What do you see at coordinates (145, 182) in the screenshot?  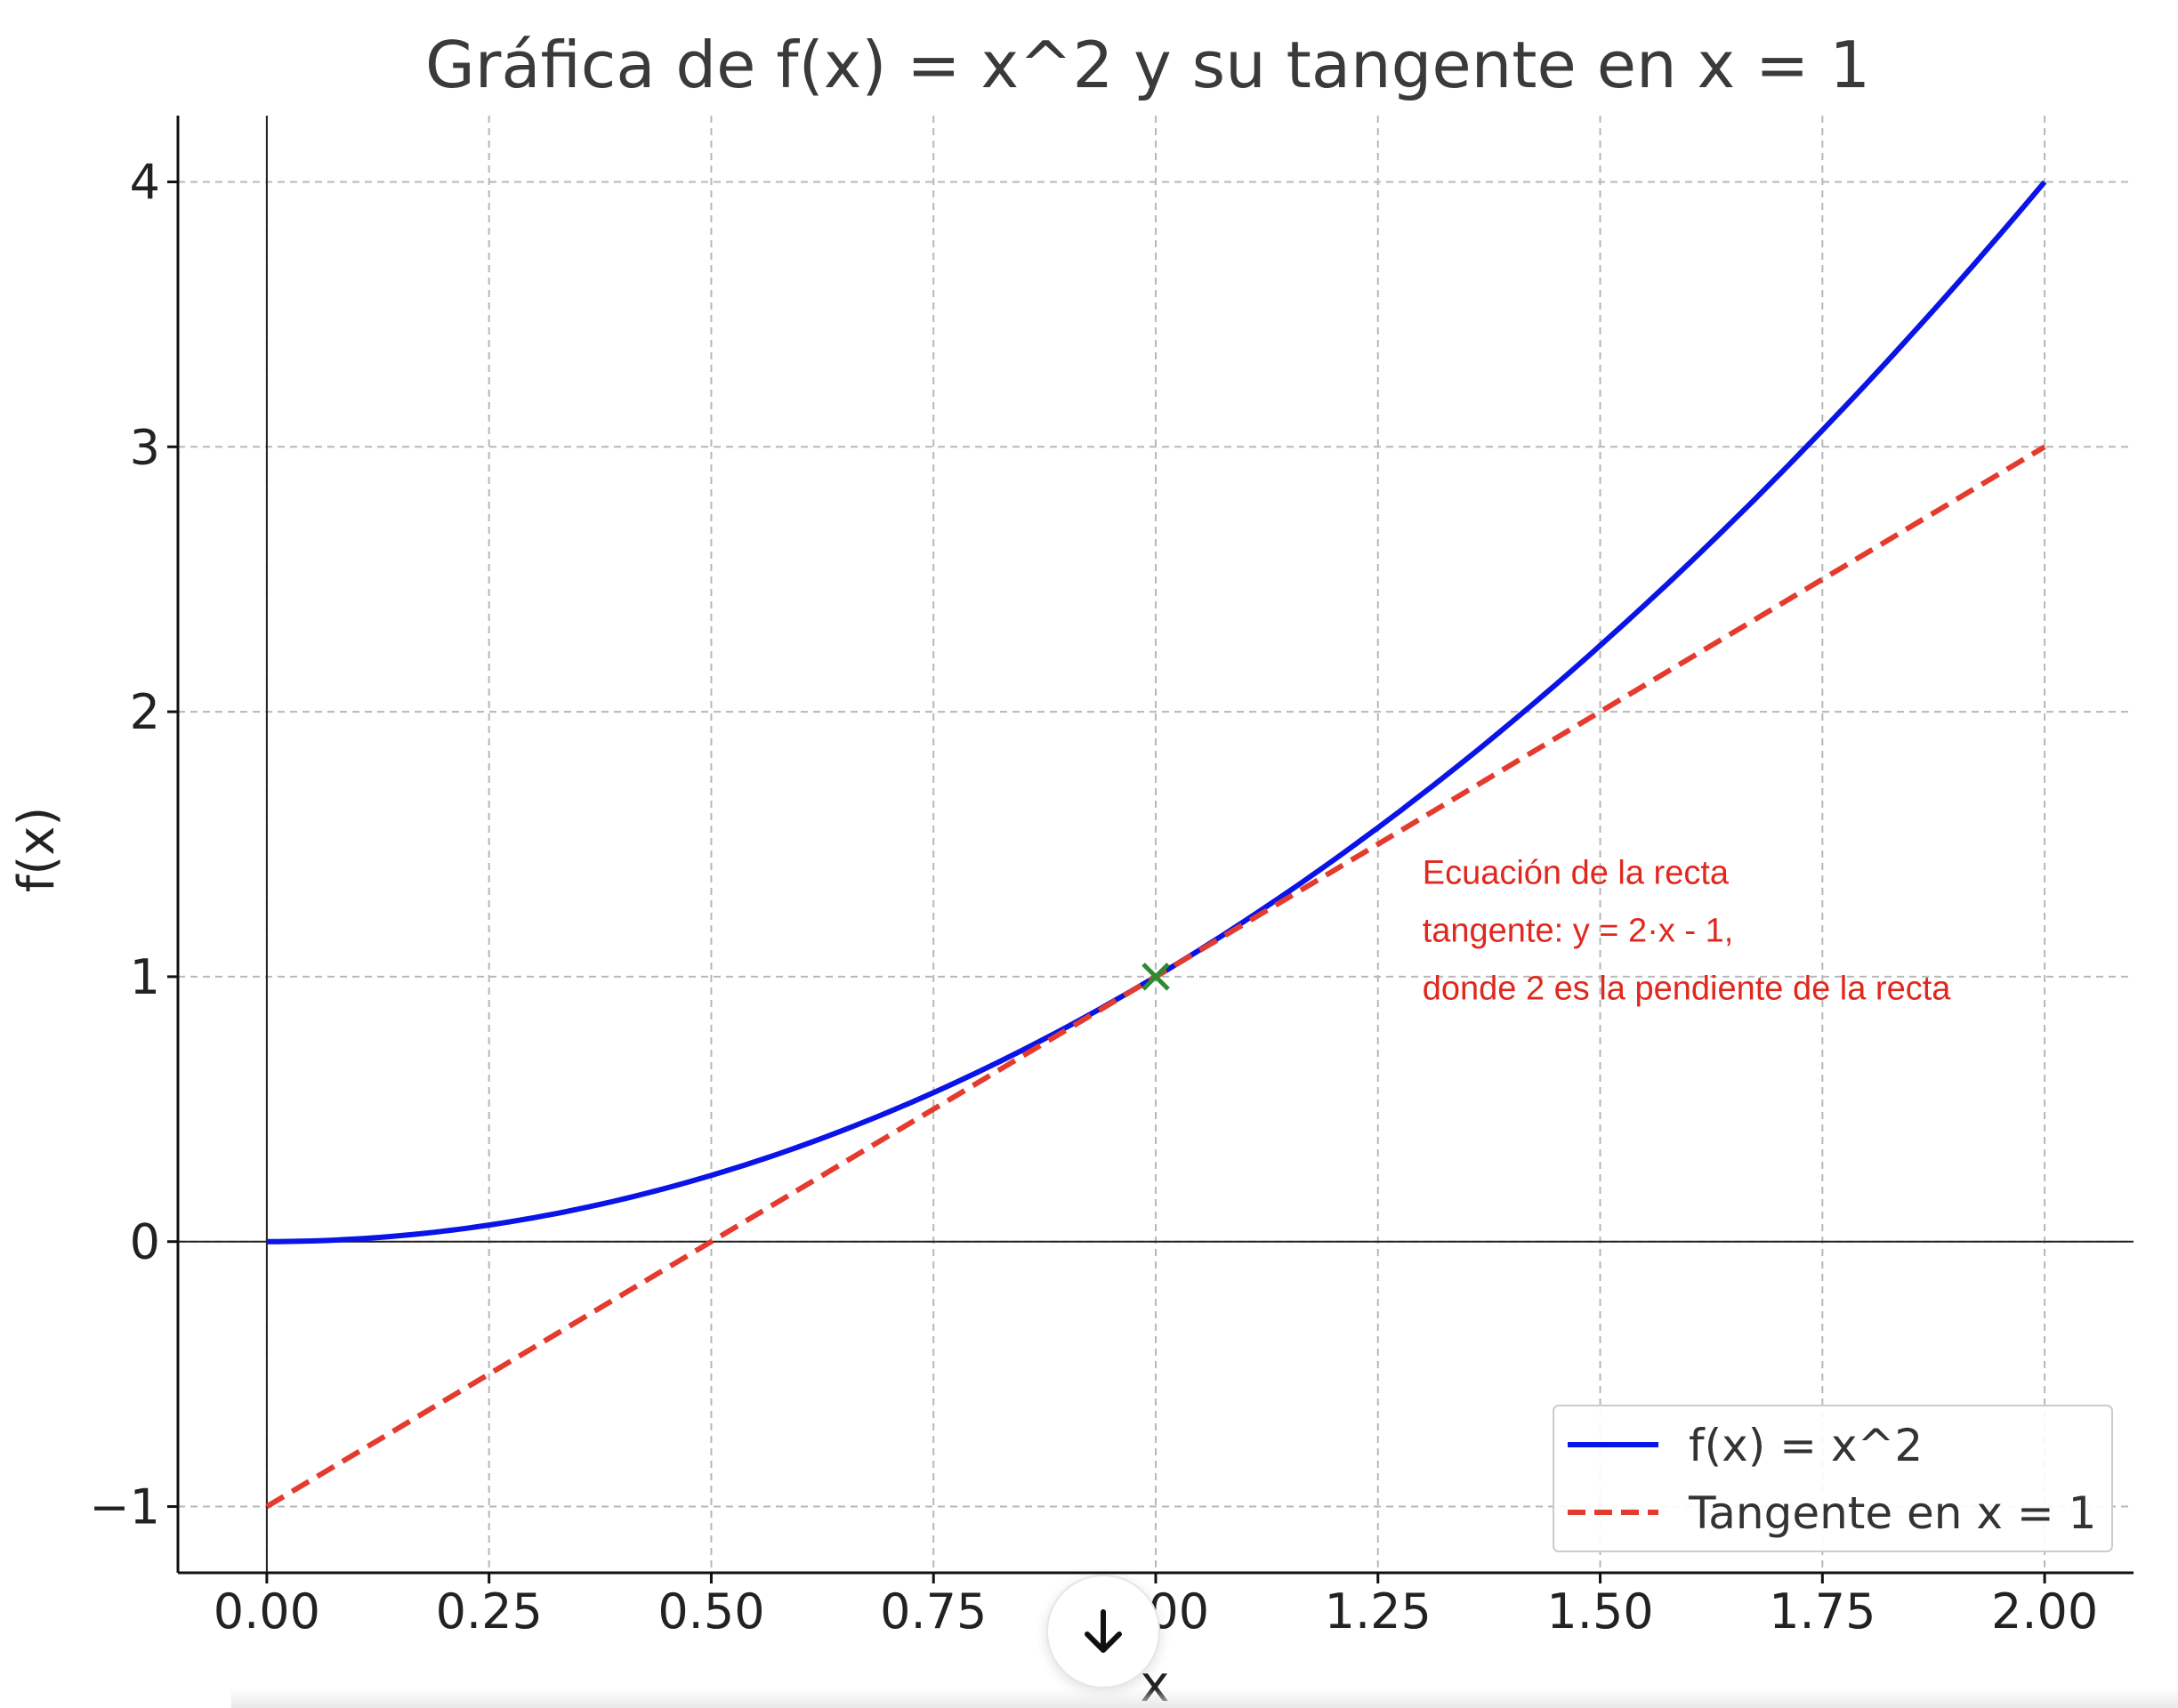 I see `y-tick-label: 4` at bounding box center [145, 182].